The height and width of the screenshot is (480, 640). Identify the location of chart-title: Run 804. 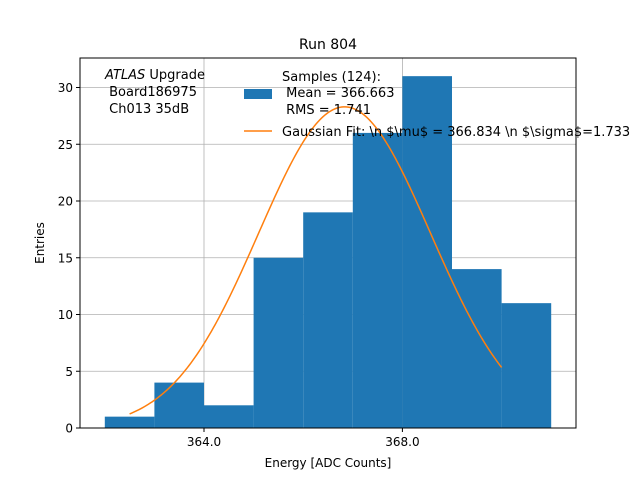
(328, 45).